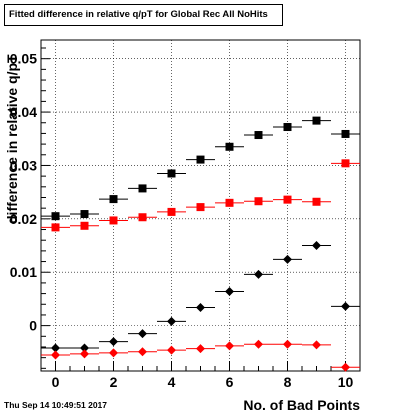 The height and width of the screenshot is (414, 400). Describe the element at coordinates (288, 382) in the screenshot. I see `x-tick-label: 8` at that location.